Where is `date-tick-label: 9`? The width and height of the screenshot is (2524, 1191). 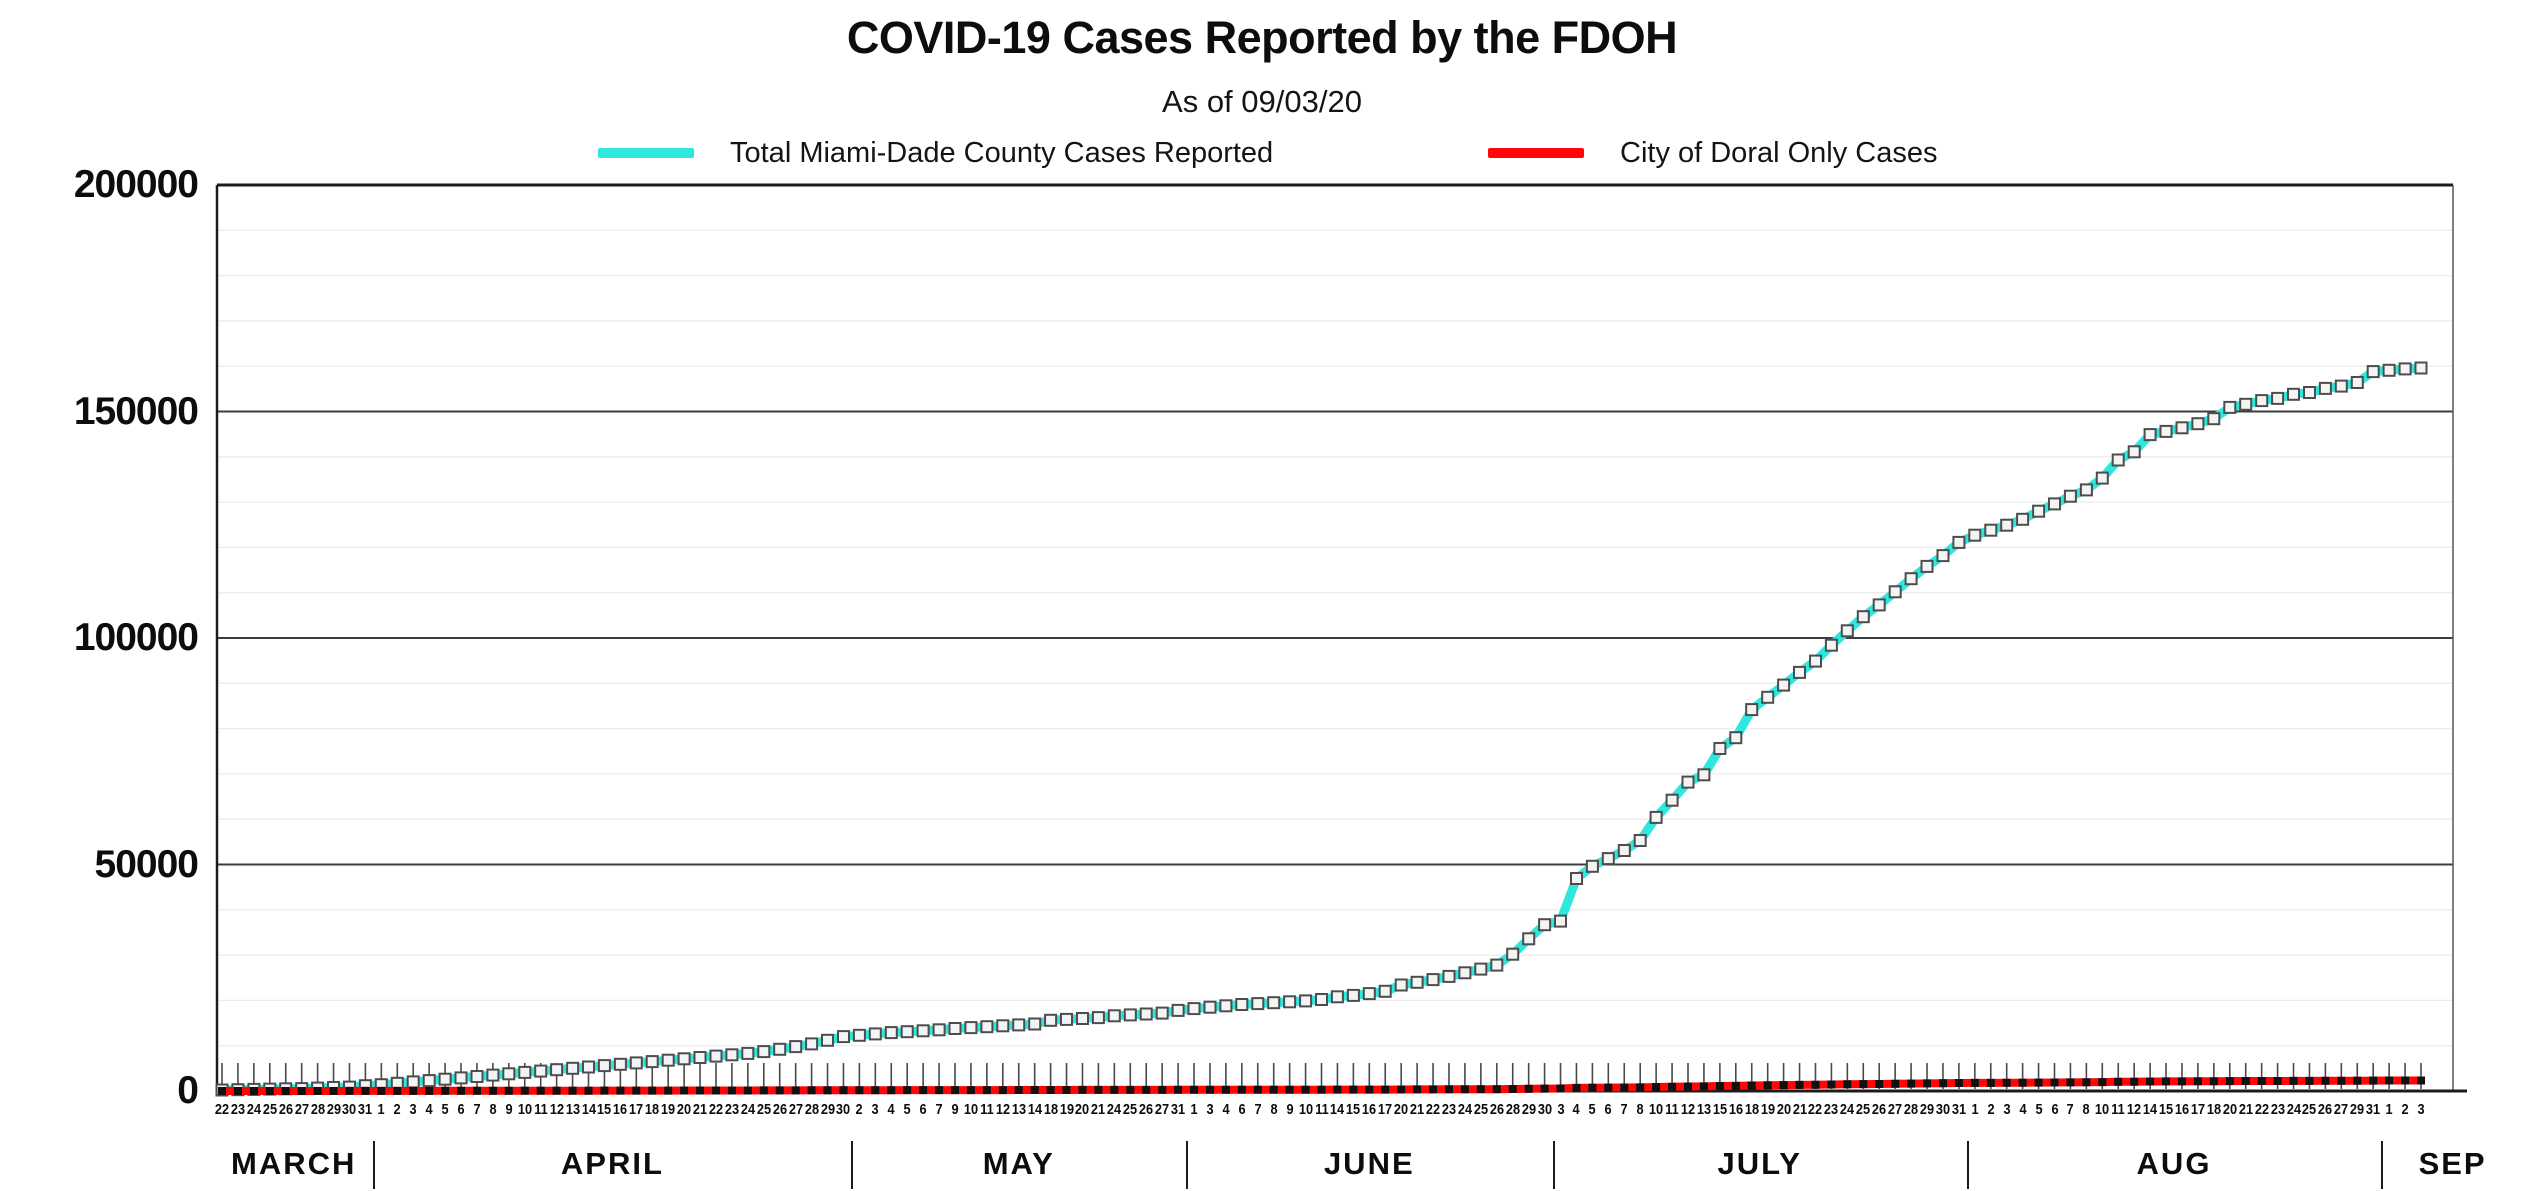
date-tick-label: 9 is located at coordinates (509, 1109).